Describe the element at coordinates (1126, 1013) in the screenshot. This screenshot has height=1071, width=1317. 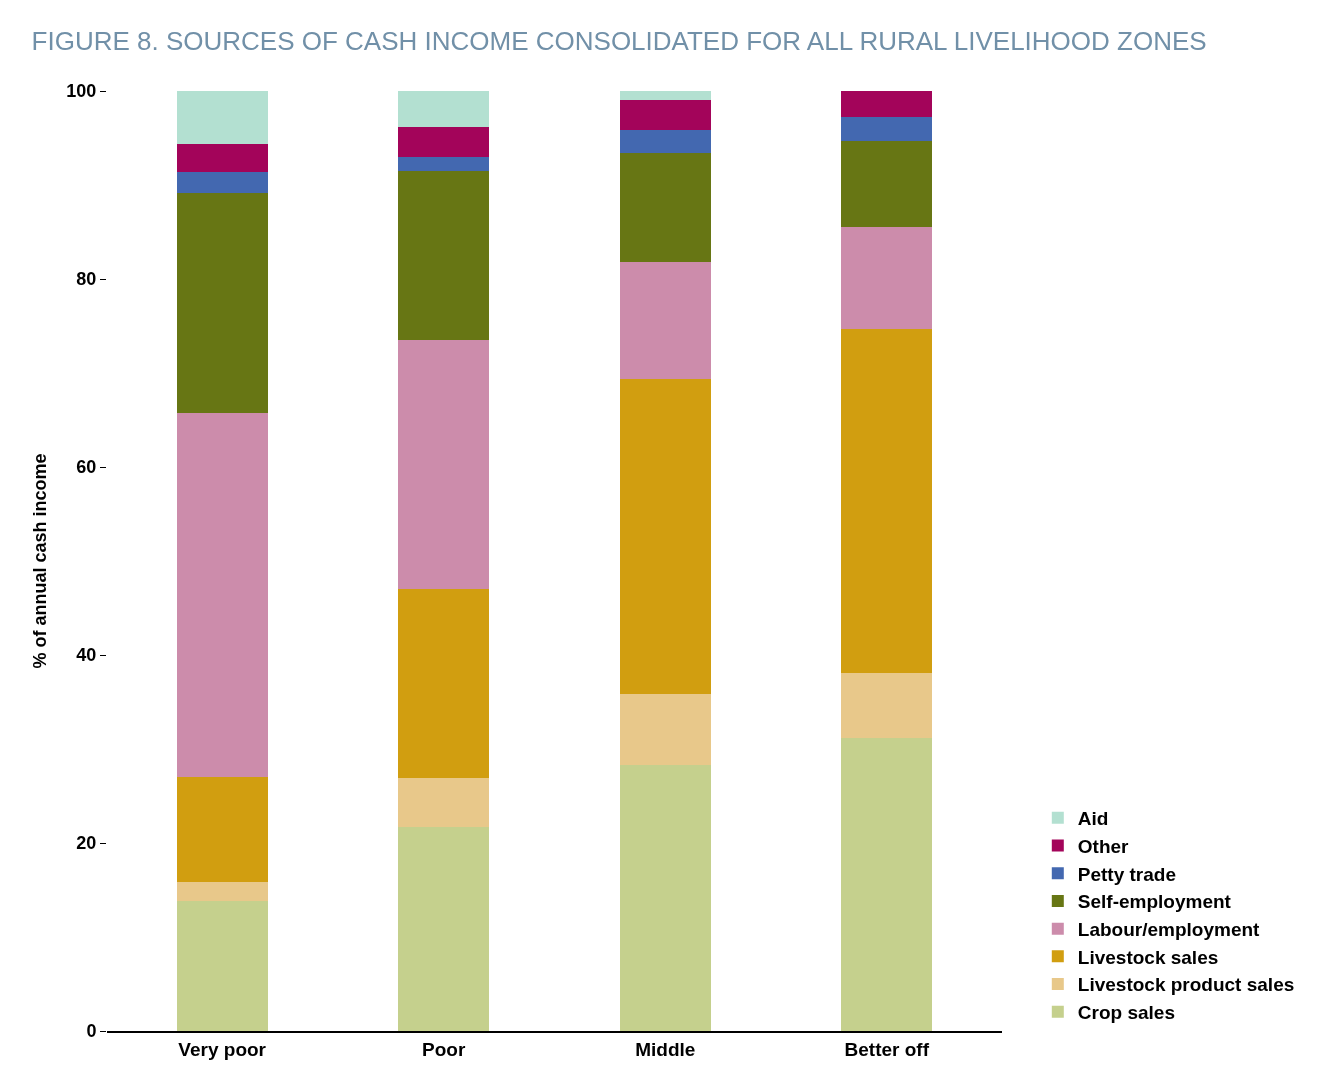
I see `legend-label: Crop sales` at that location.